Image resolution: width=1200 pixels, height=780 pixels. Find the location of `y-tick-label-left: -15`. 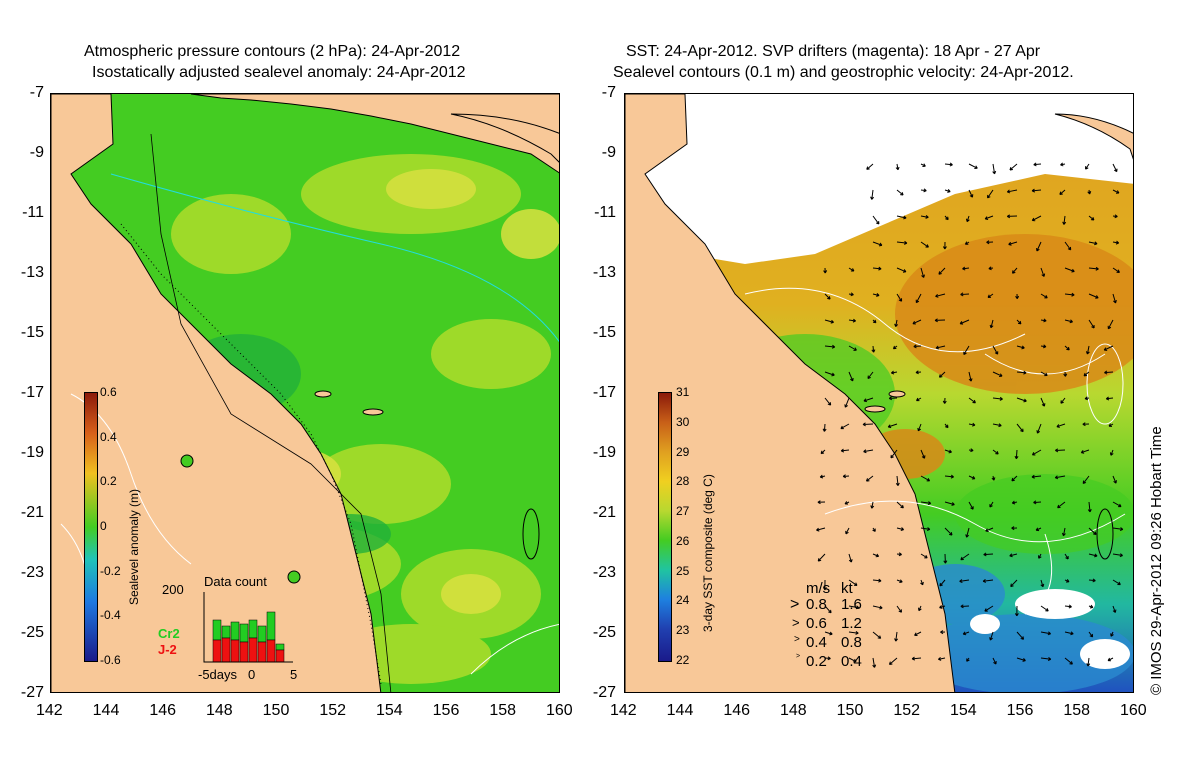

y-tick-label-left: -15 is located at coordinates (32, 332).